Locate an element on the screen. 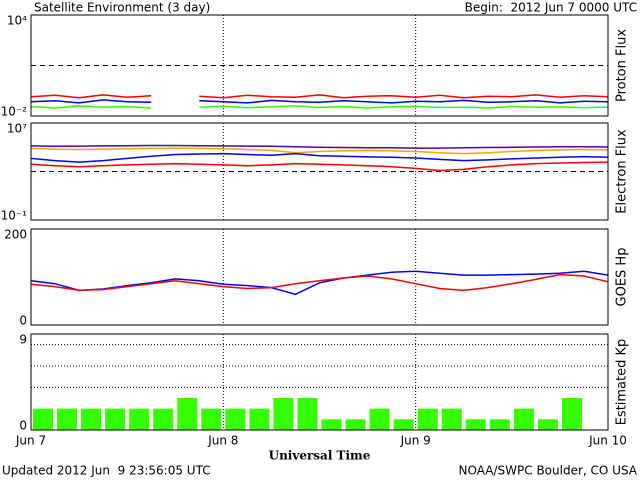 The image size is (640, 480). y-tick-label: 10⁻¹ is located at coordinates (14, 216).